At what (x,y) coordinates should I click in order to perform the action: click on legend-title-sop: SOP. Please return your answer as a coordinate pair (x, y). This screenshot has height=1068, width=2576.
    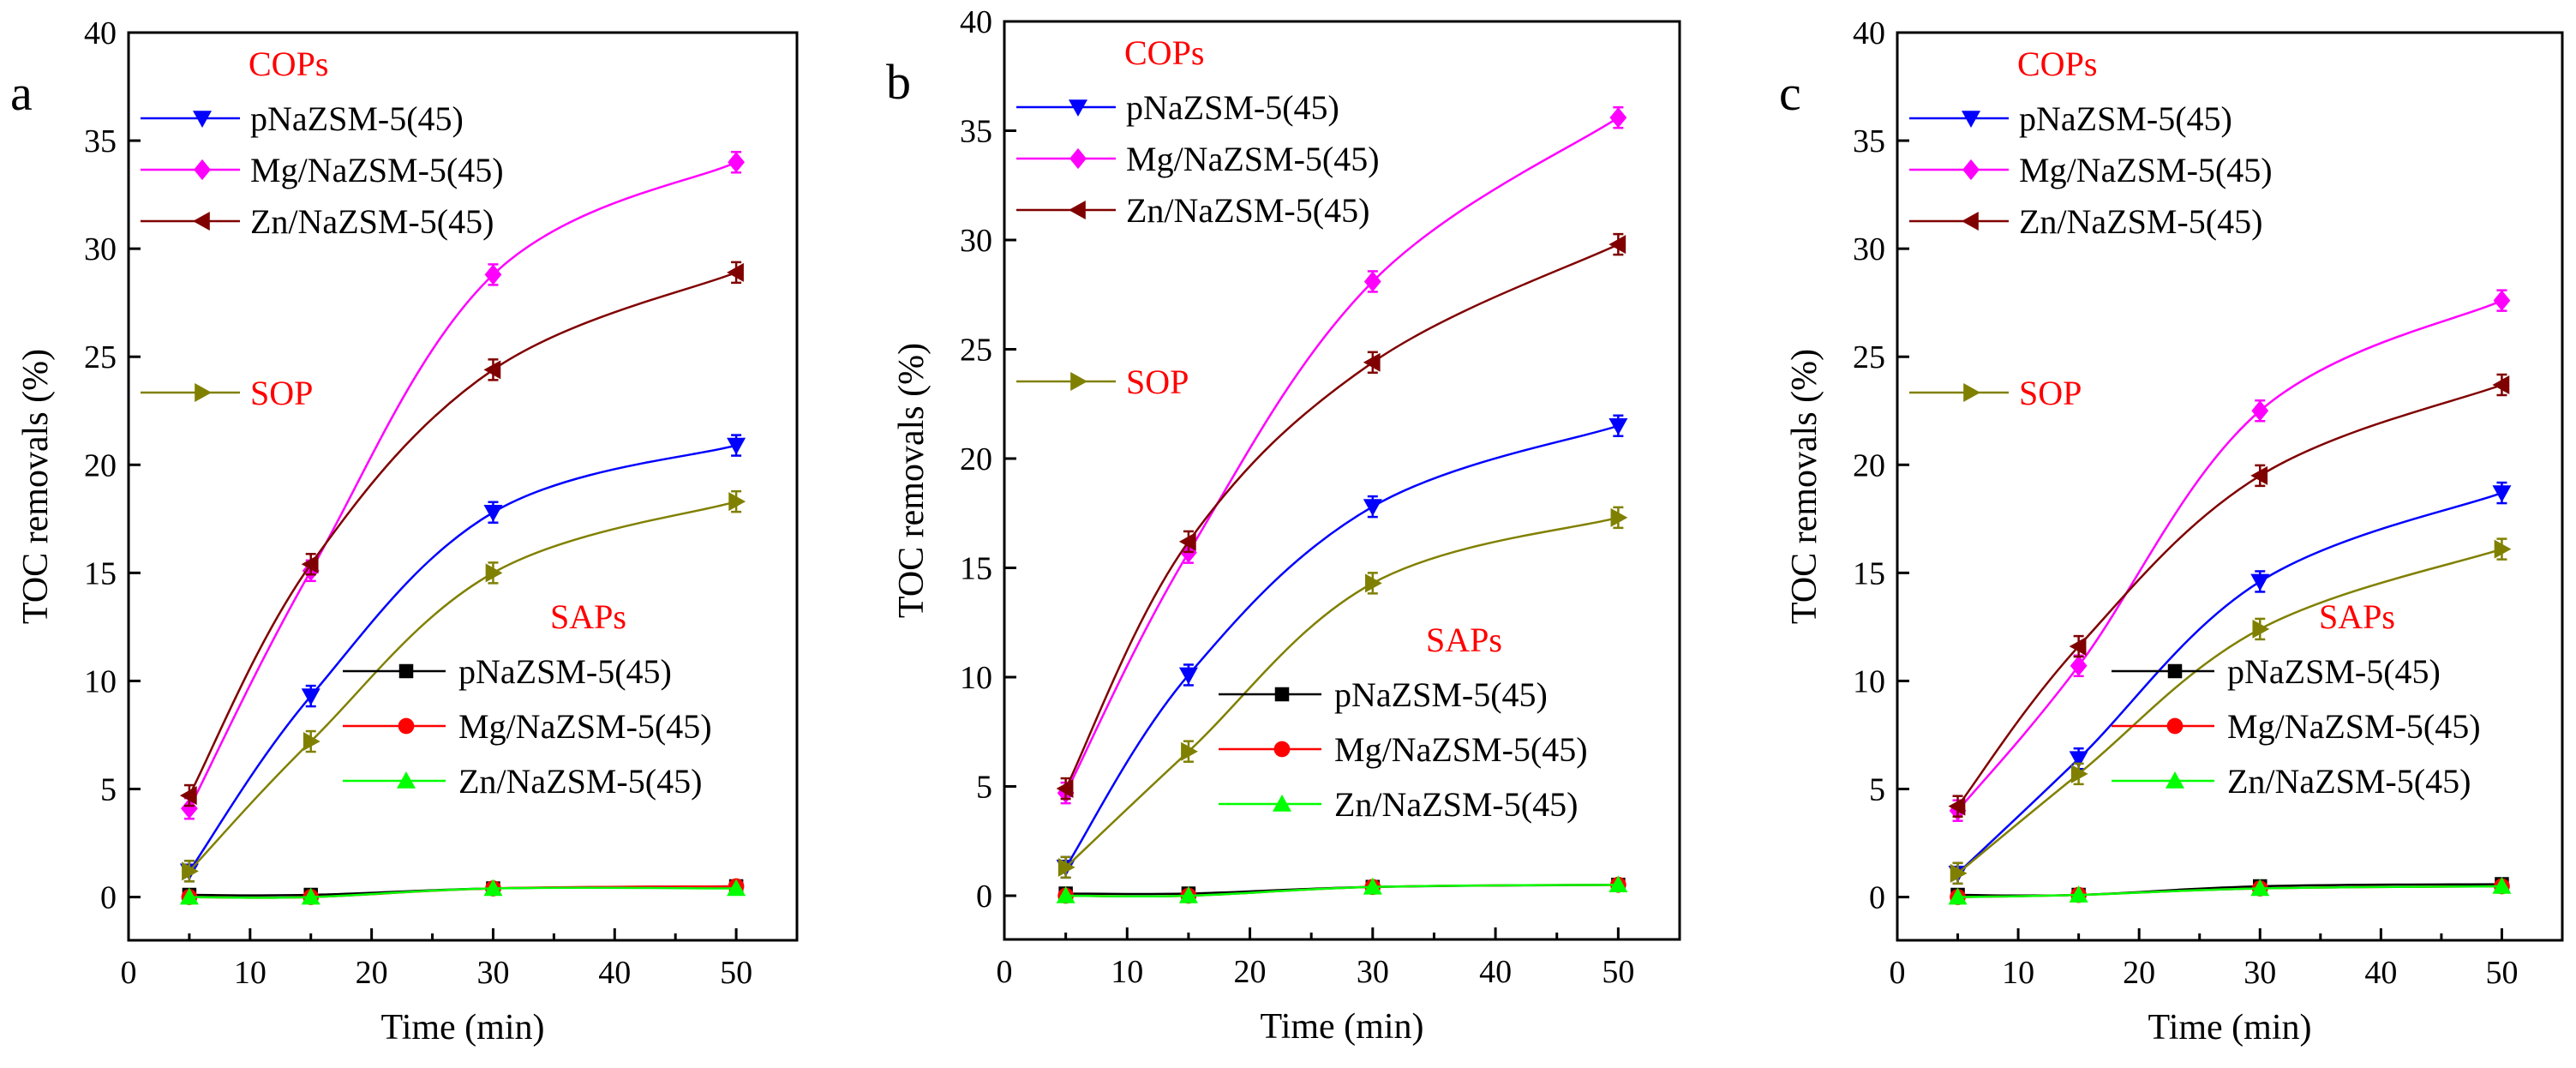
    Looking at the image, I should click on (2050, 393).